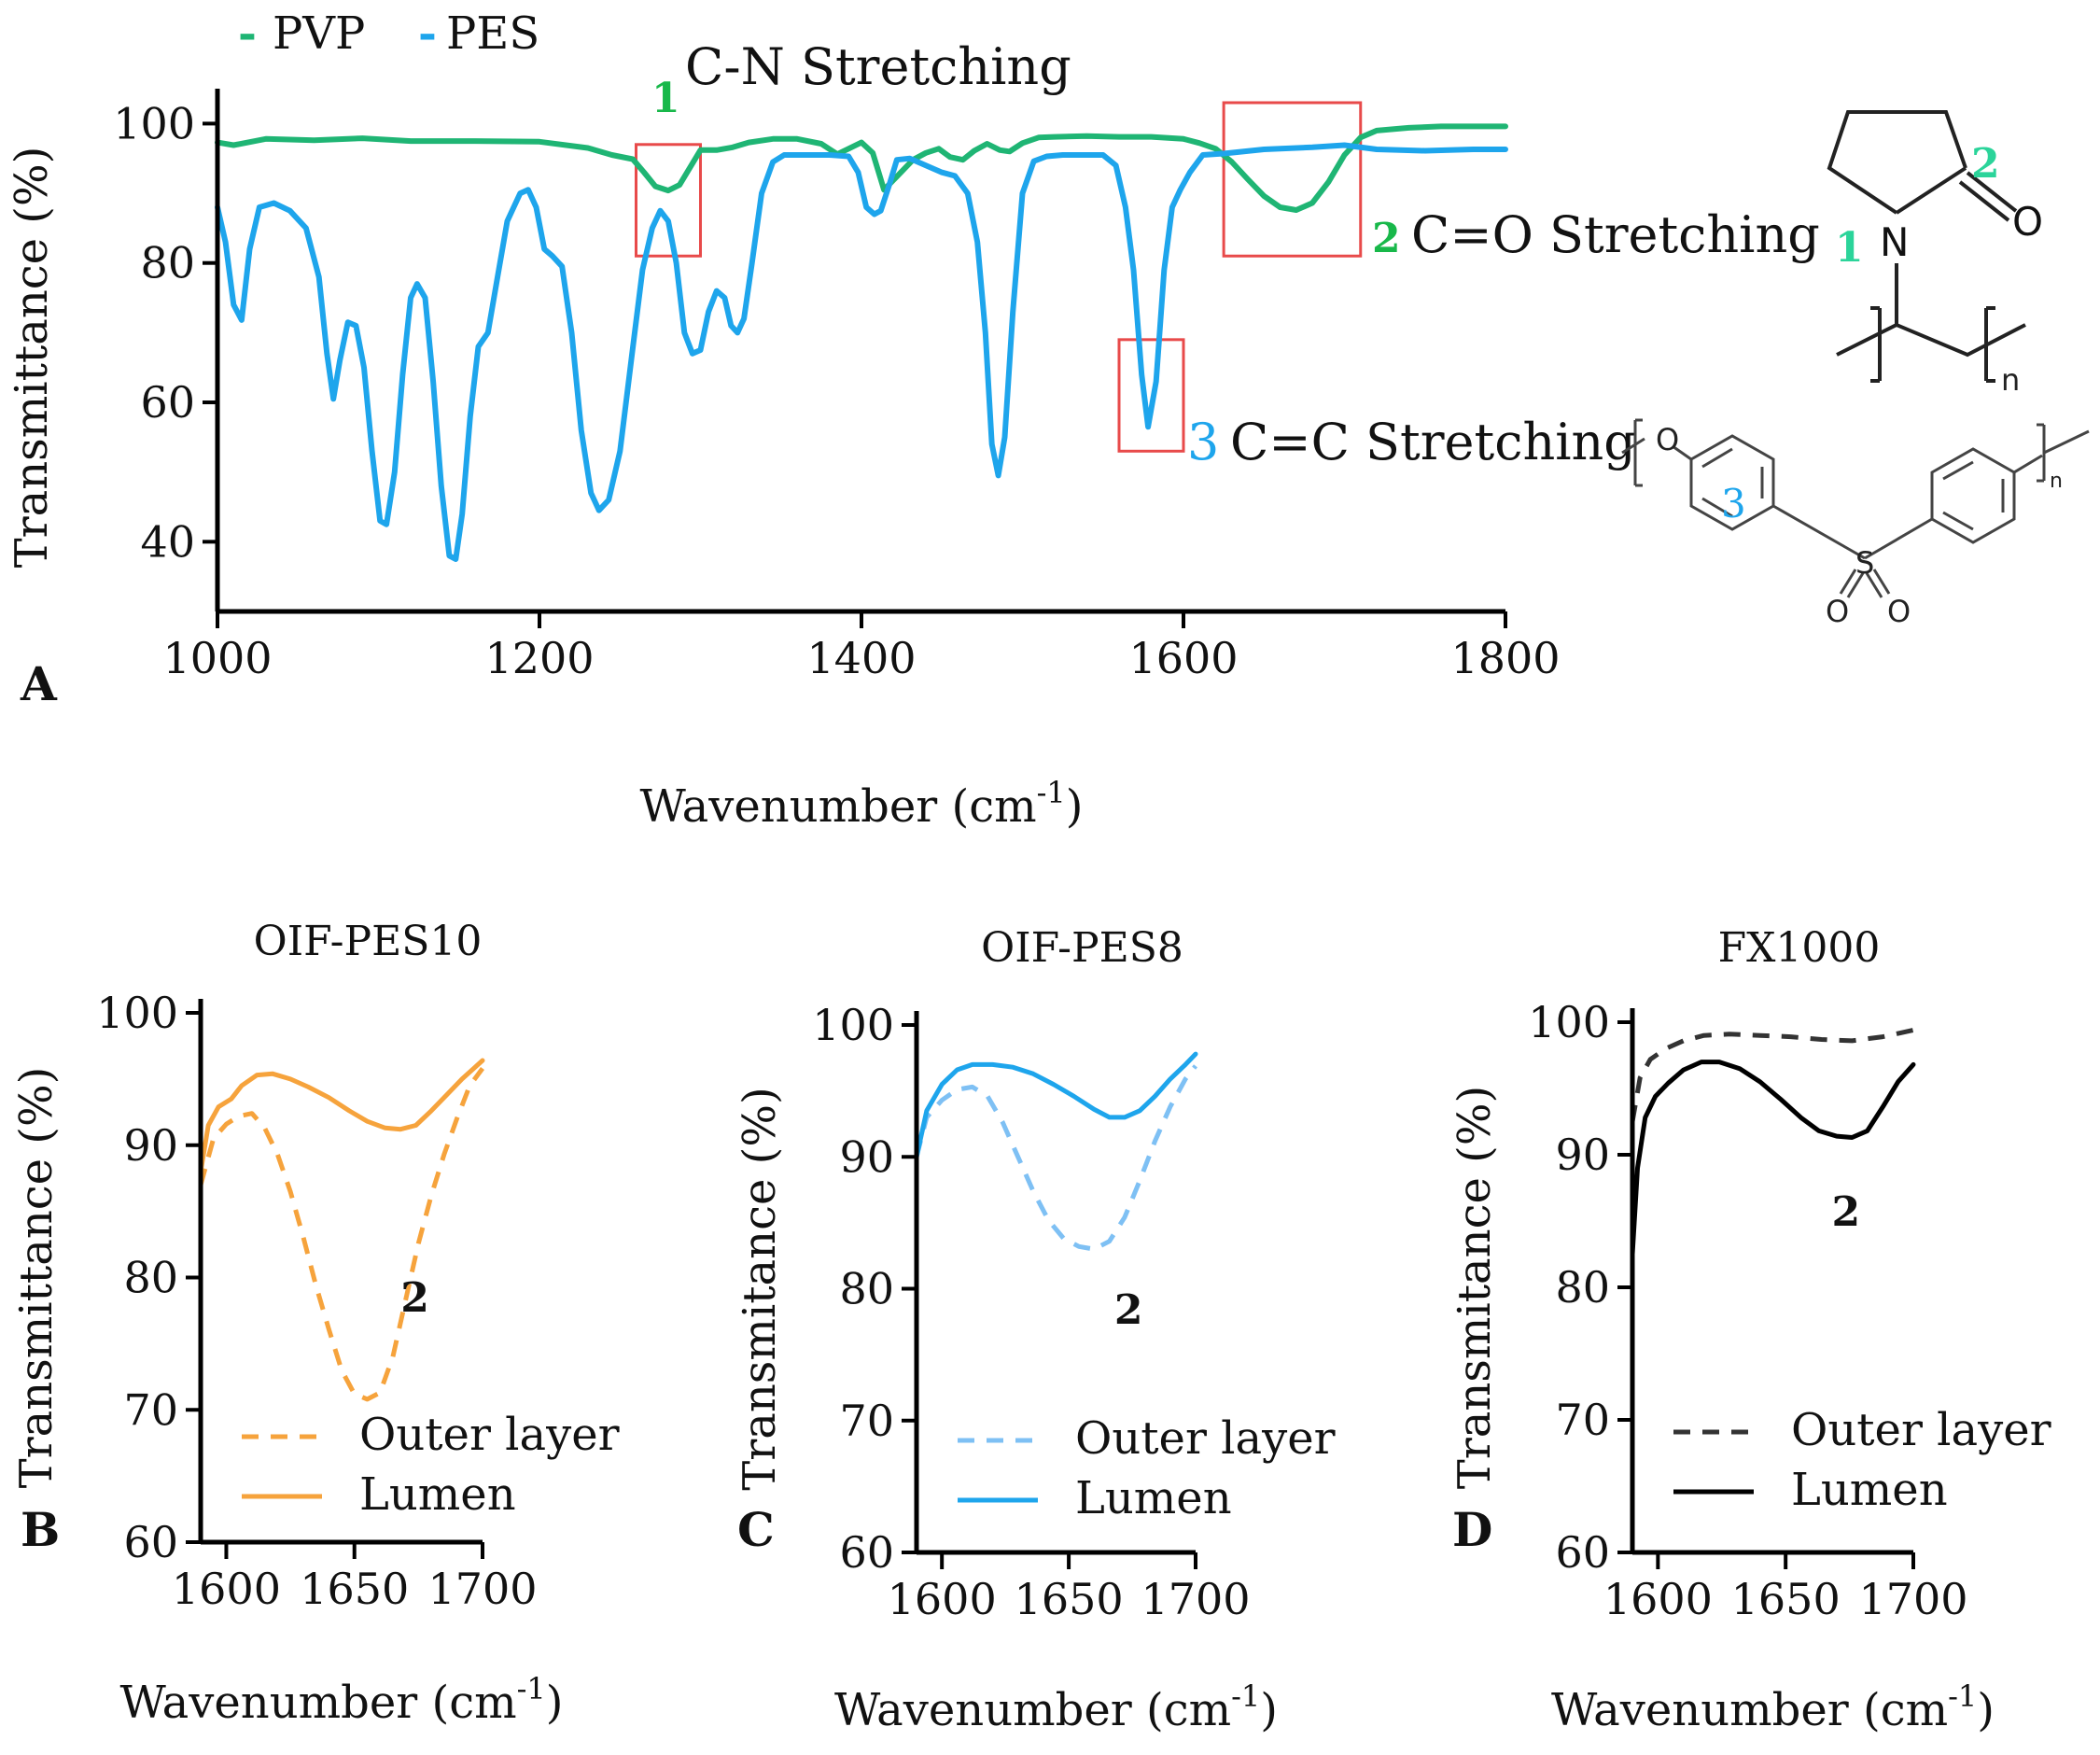 The width and height of the screenshot is (2100, 1755). Describe the element at coordinates (756, 1529) in the screenshot. I see `panel-letter-c: C` at that location.